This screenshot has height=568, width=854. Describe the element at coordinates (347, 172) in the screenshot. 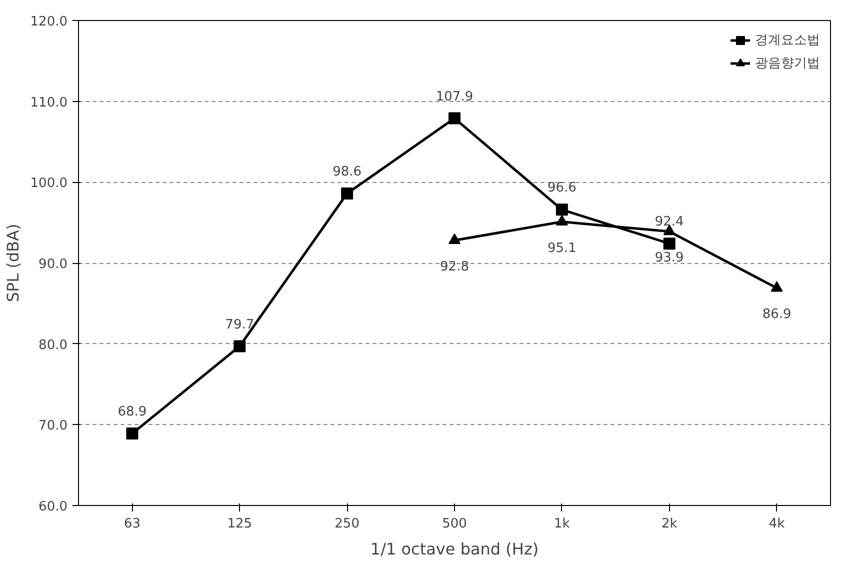

I see `data-label: 98.6` at that location.